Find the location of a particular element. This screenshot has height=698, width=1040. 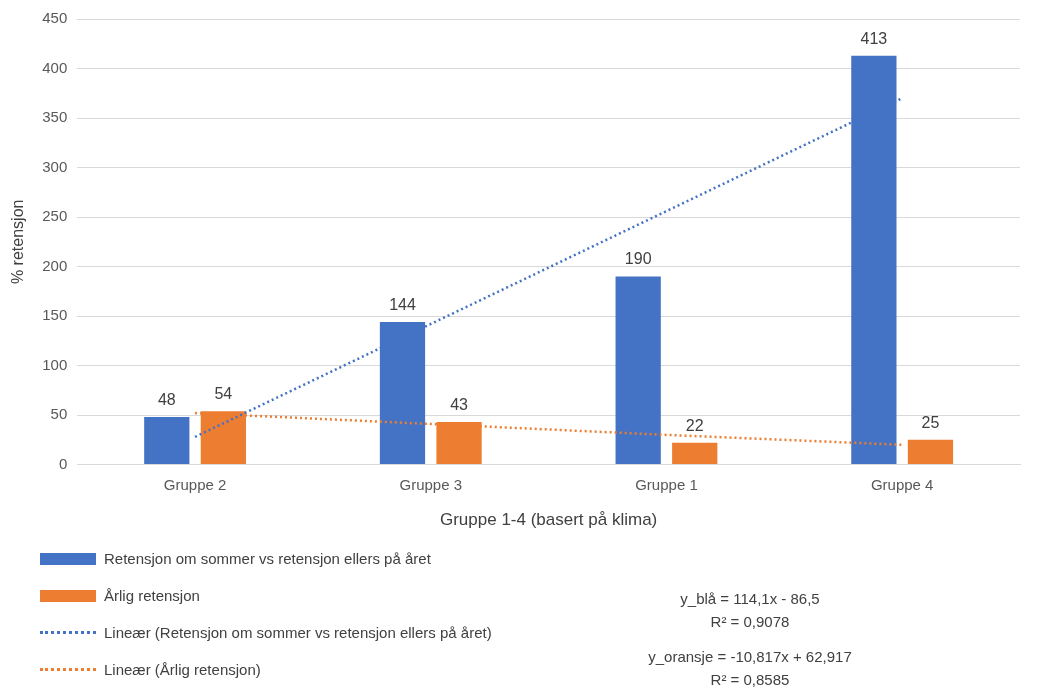

data-label: 43 is located at coordinates (459, 405).